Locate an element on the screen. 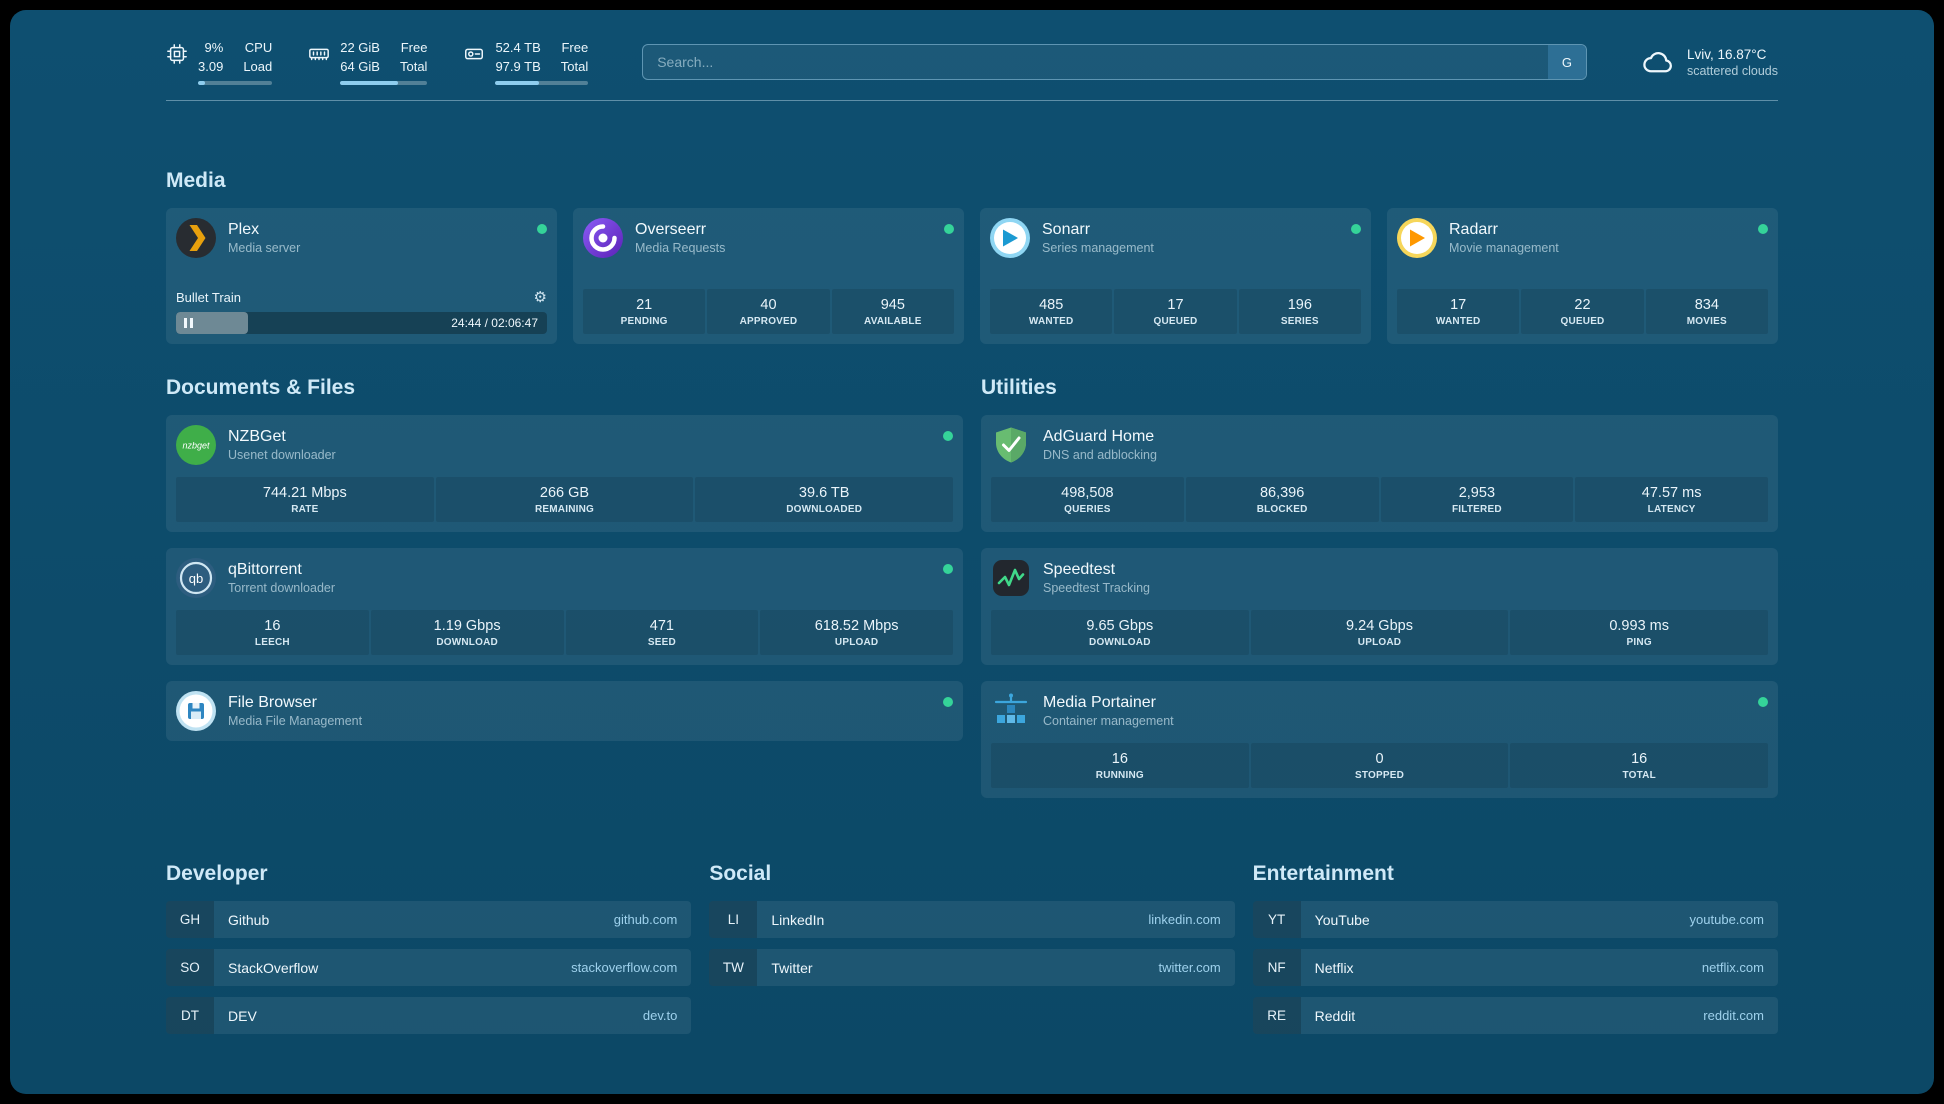 The height and width of the screenshot is (1104, 1944). stat: 945 AVAILABLE is located at coordinates (892, 311).